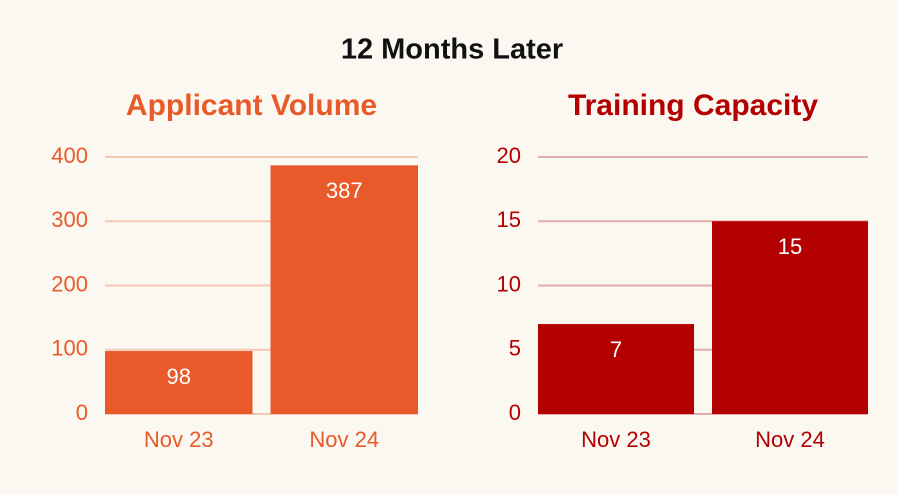 The width and height of the screenshot is (898, 494). I want to click on y-tick-label: 200, so click(69, 283).